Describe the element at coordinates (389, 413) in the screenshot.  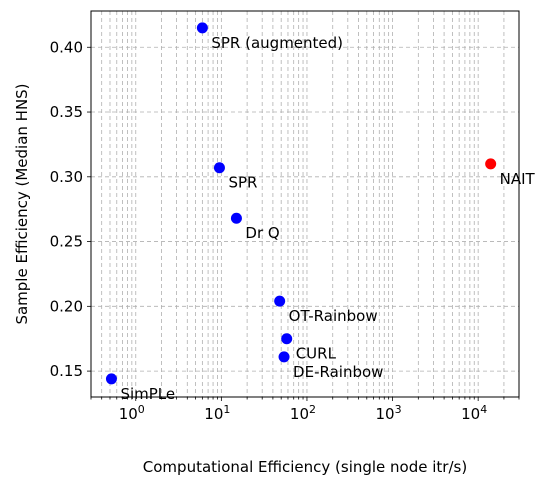
I see `x-tick-label: 10³` at that location.